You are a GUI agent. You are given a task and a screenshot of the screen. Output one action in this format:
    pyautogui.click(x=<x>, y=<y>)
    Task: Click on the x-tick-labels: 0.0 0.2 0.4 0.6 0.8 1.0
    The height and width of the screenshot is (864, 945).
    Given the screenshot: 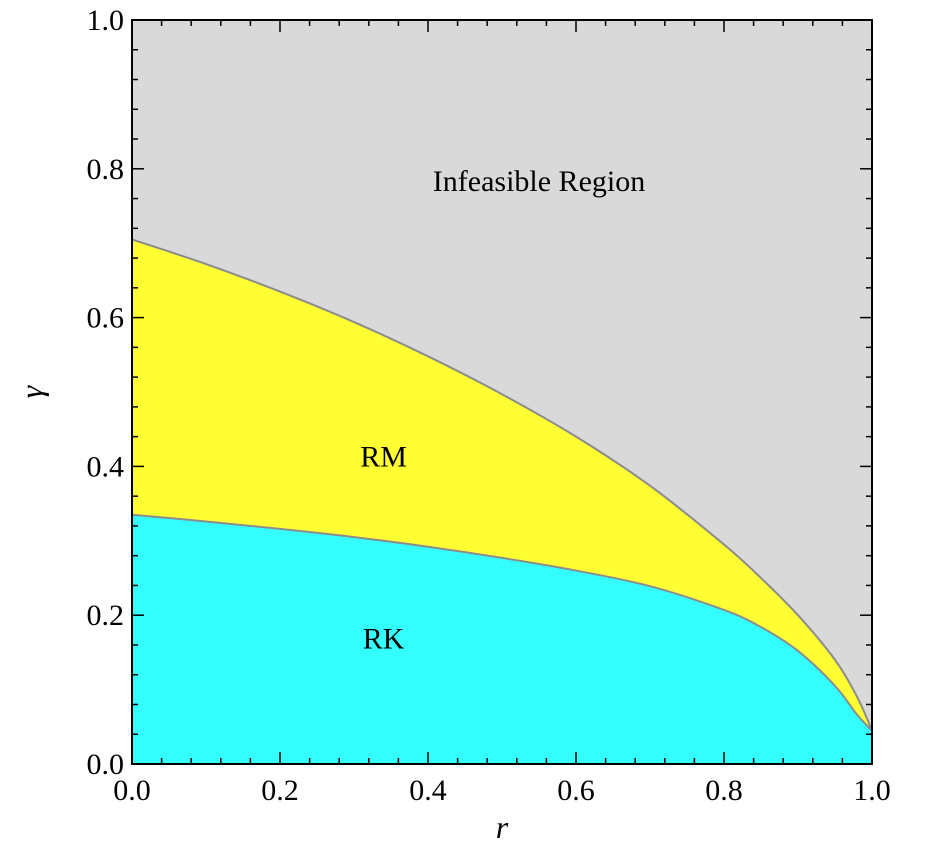 What is the action you would take?
    pyautogui.click(x=502, y=790)
    